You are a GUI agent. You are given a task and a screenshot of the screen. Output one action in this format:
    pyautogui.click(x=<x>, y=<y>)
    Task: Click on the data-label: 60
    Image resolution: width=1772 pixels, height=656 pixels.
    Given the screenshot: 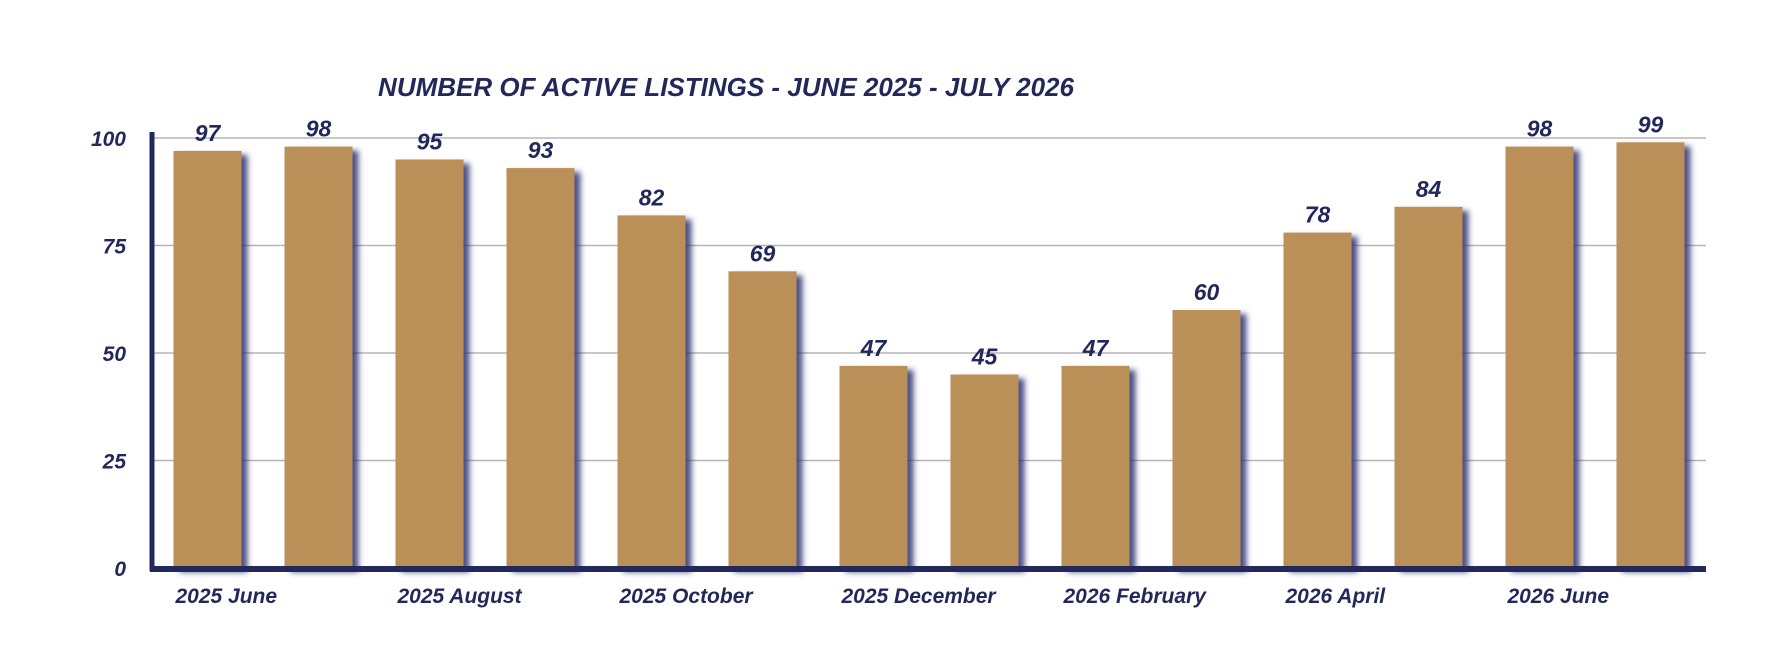 What is the action you would take?
    pyautogui.click(x=1207, y=292)
    